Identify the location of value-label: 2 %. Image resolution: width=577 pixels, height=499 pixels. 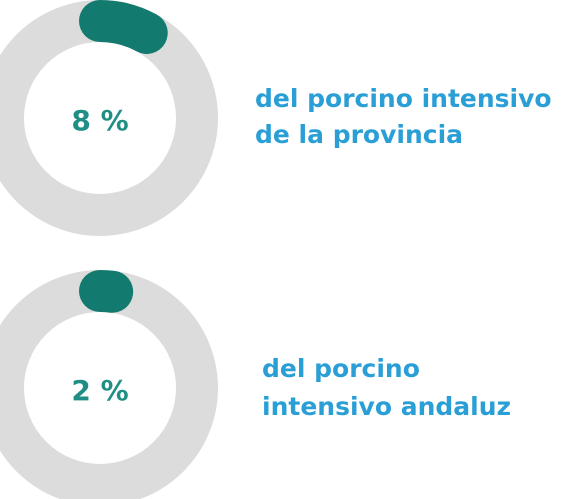
(99, 390).